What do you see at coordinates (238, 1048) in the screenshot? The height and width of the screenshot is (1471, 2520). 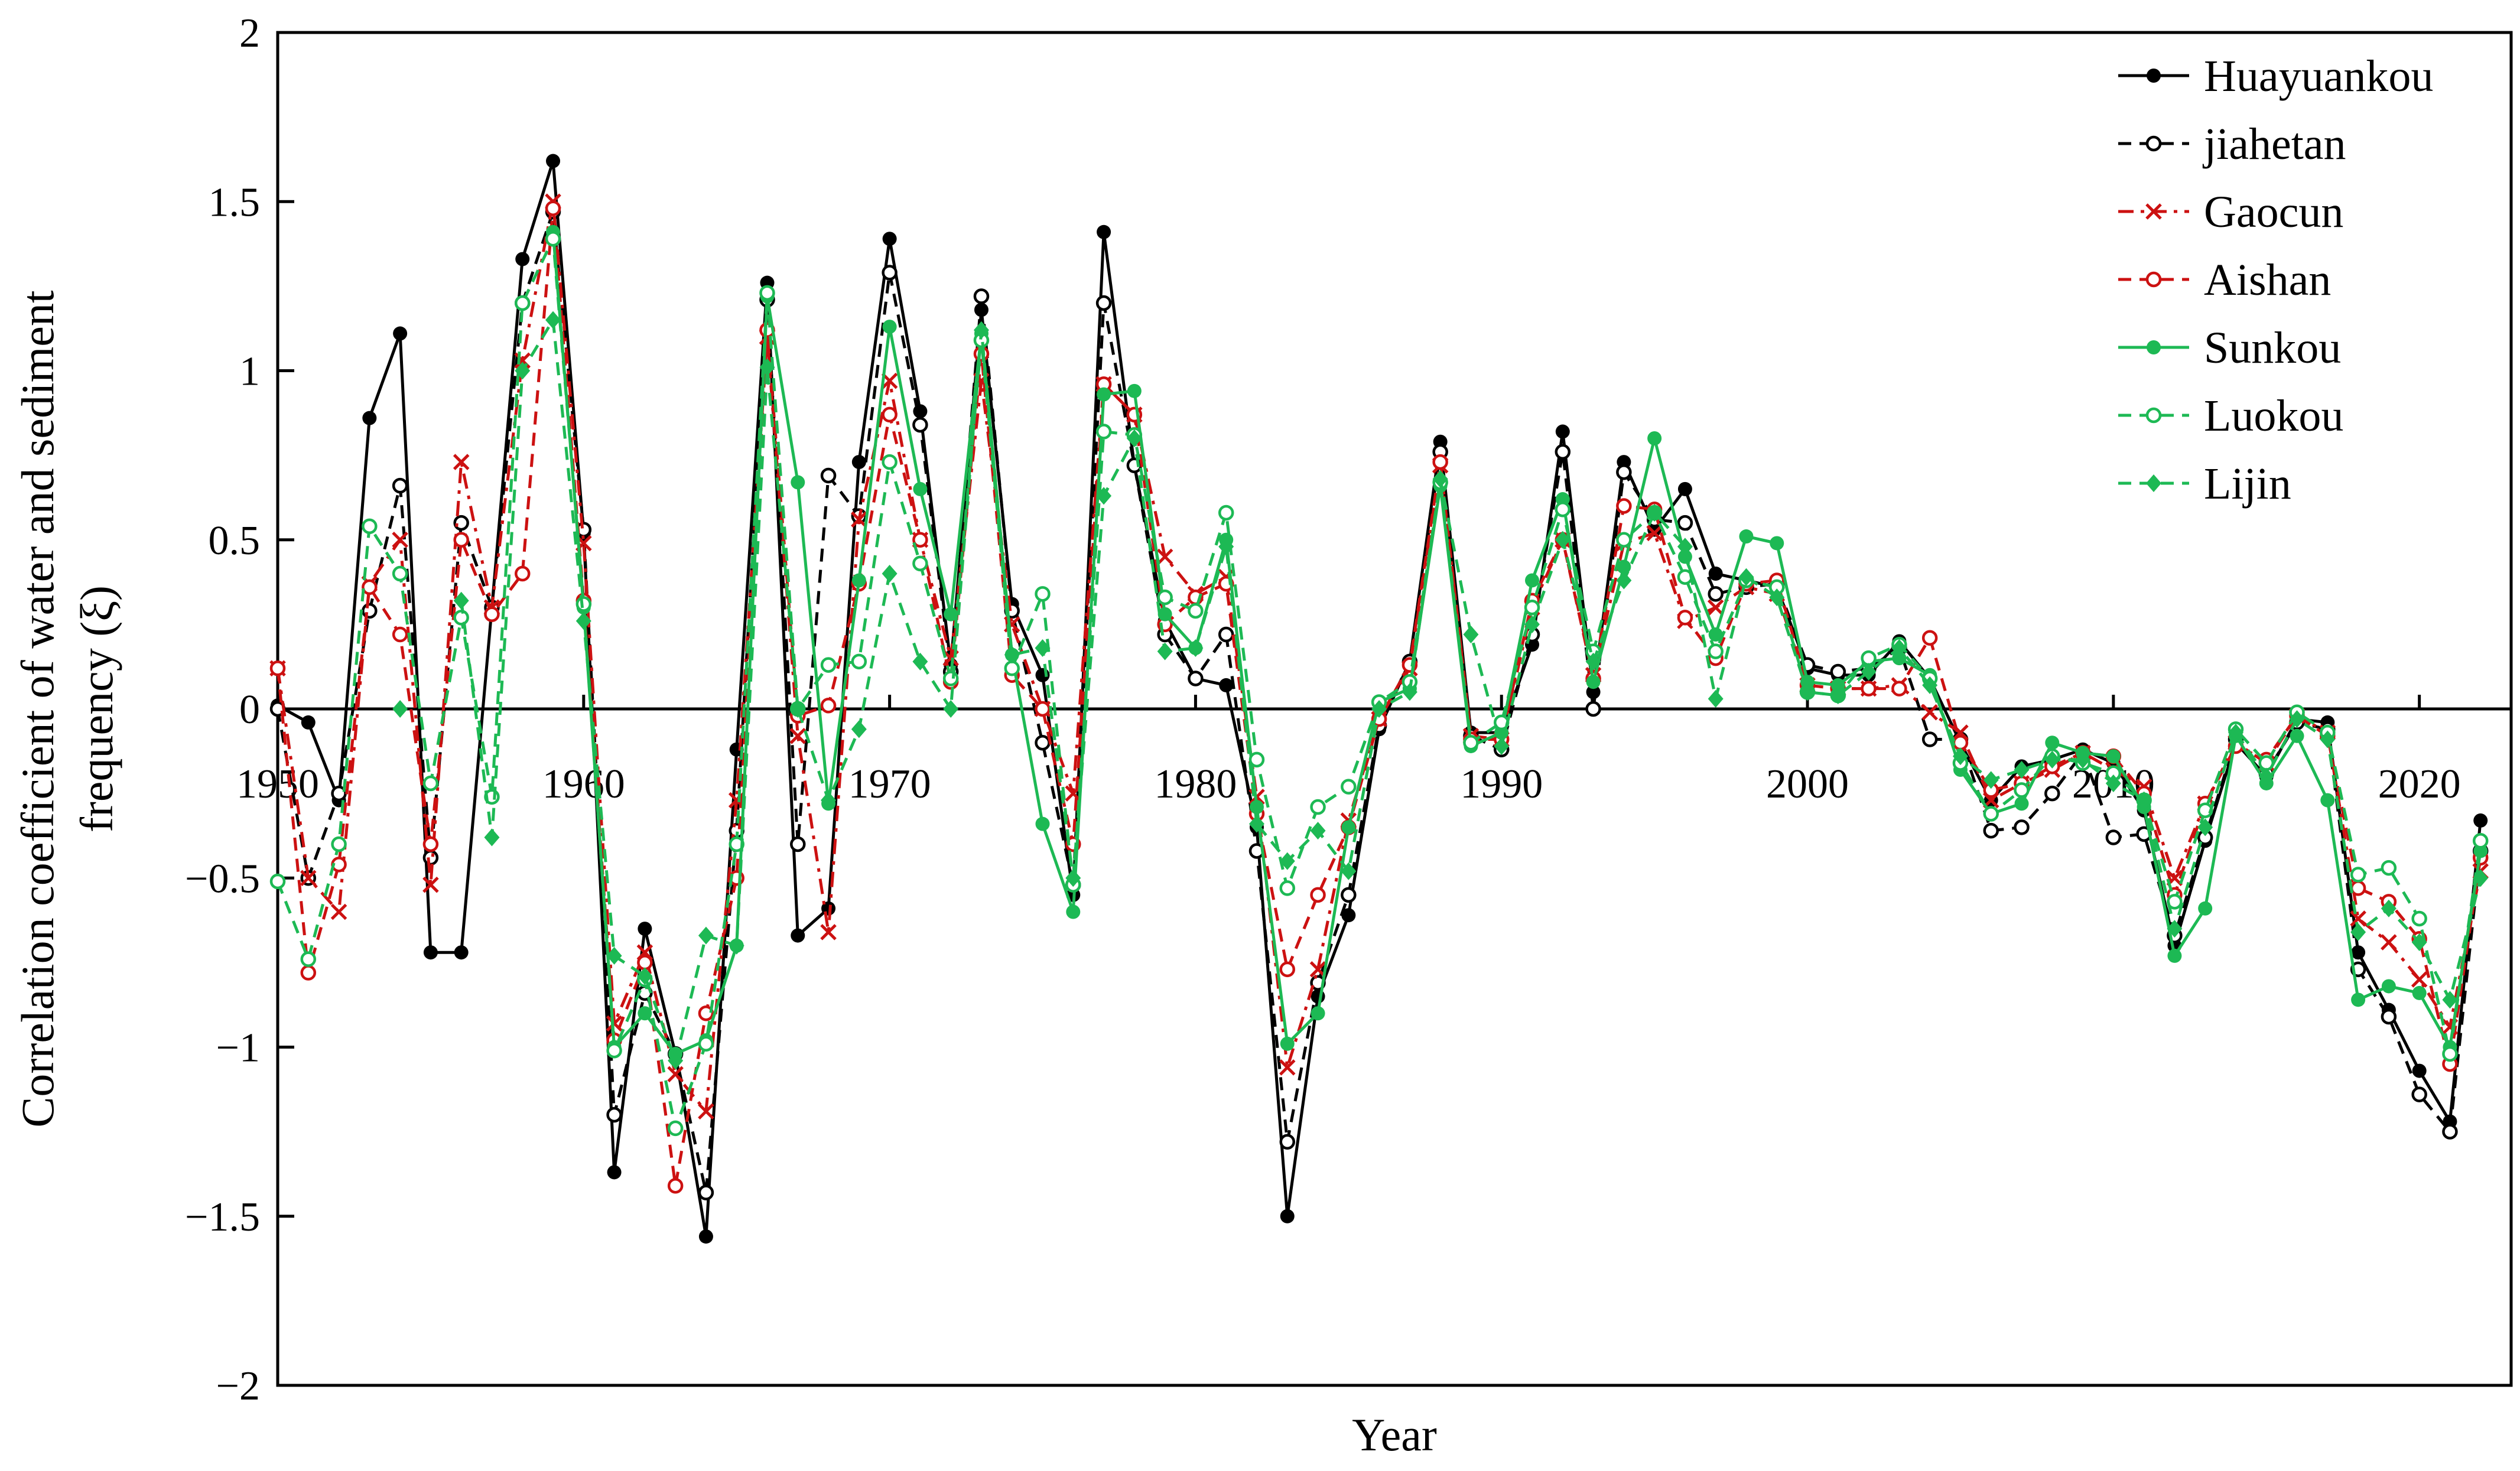 I see `y-tick-label: −1` at bounding box center [238, 1048].